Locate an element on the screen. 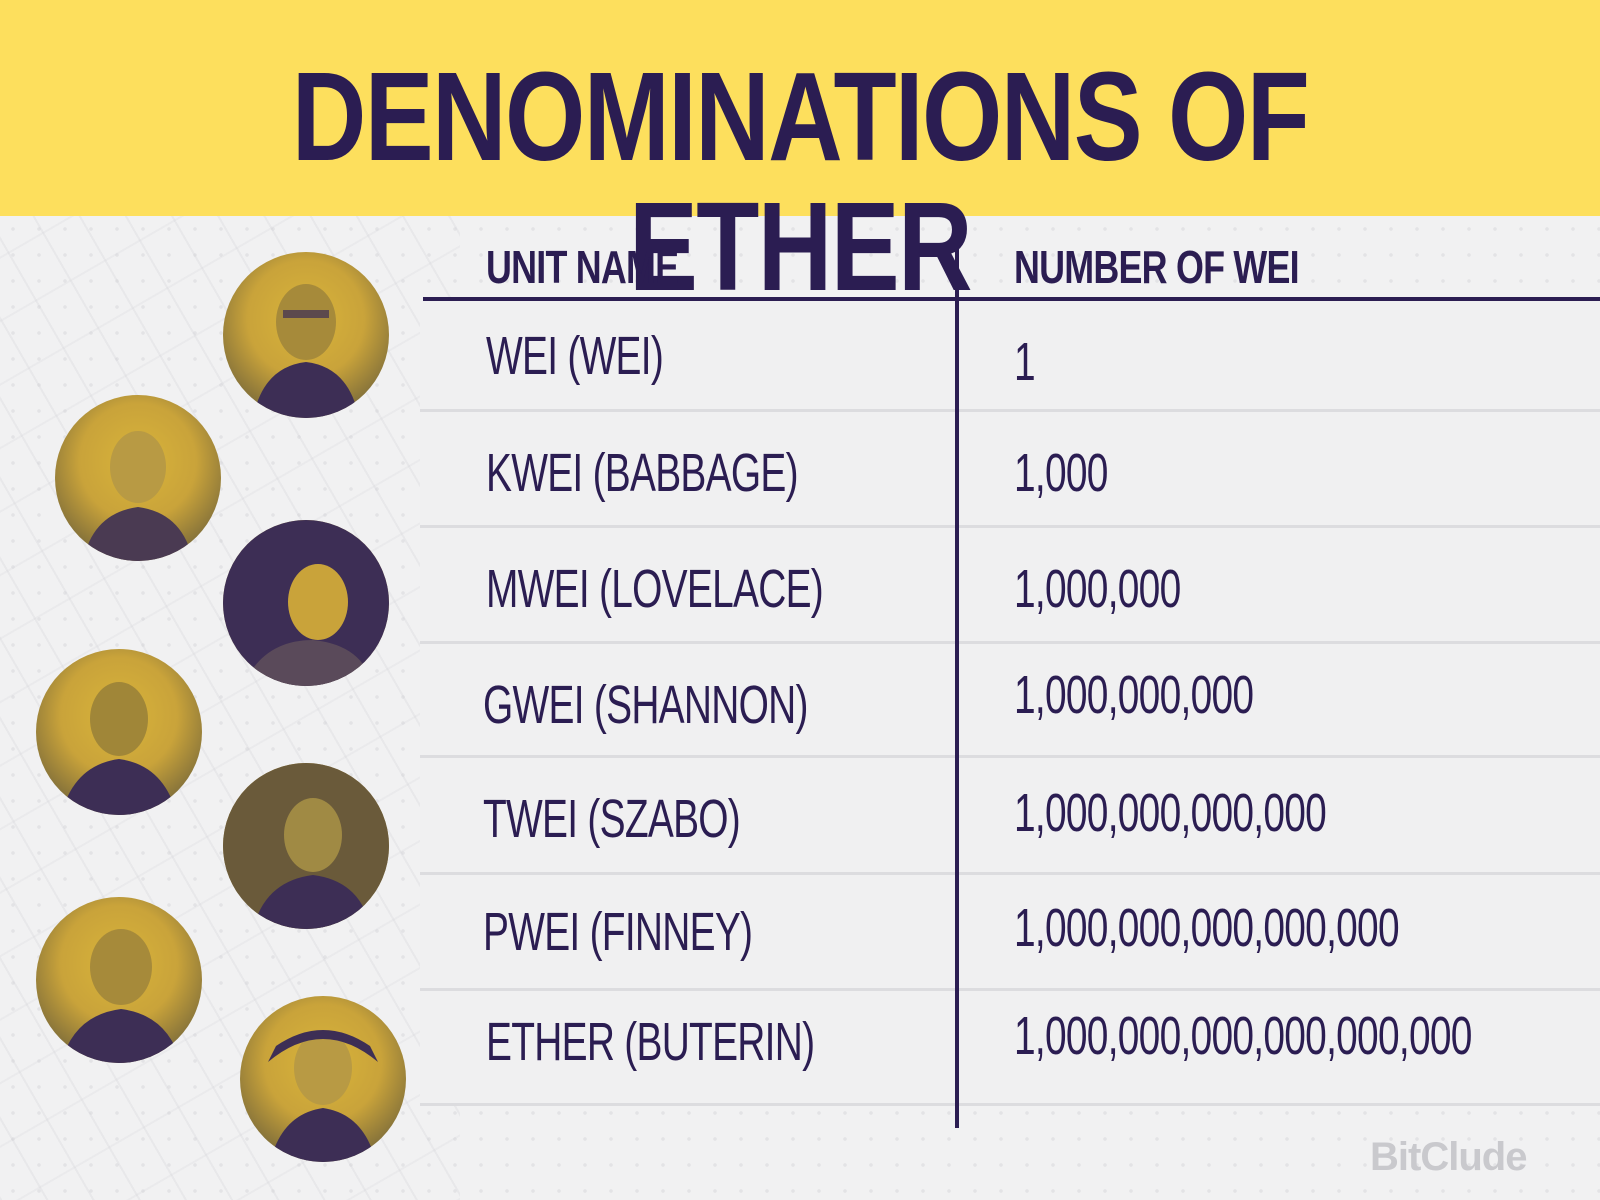  unit-name-cell: ETHER (BUTERIN) is located at coordinates (650, 1042).